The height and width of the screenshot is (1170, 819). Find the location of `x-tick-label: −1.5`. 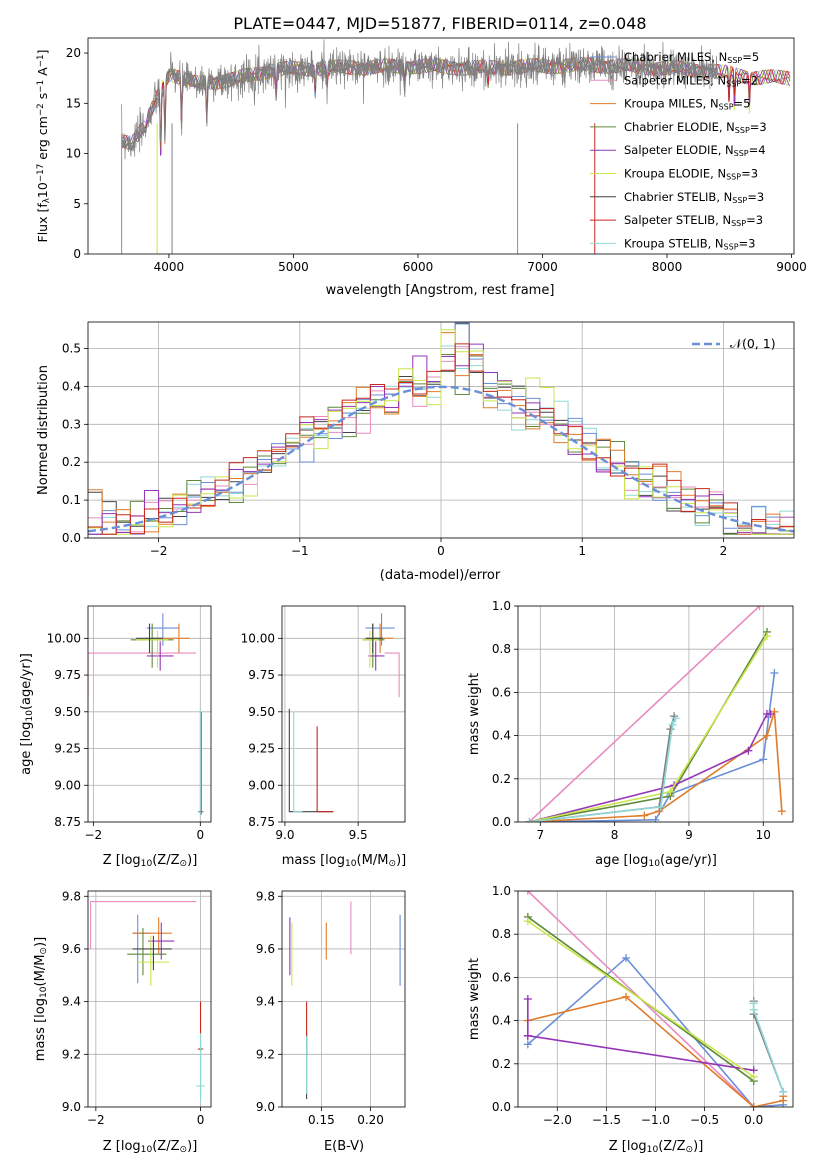

x-tick-label: −1.5 is located at coordinates (606, 1120).